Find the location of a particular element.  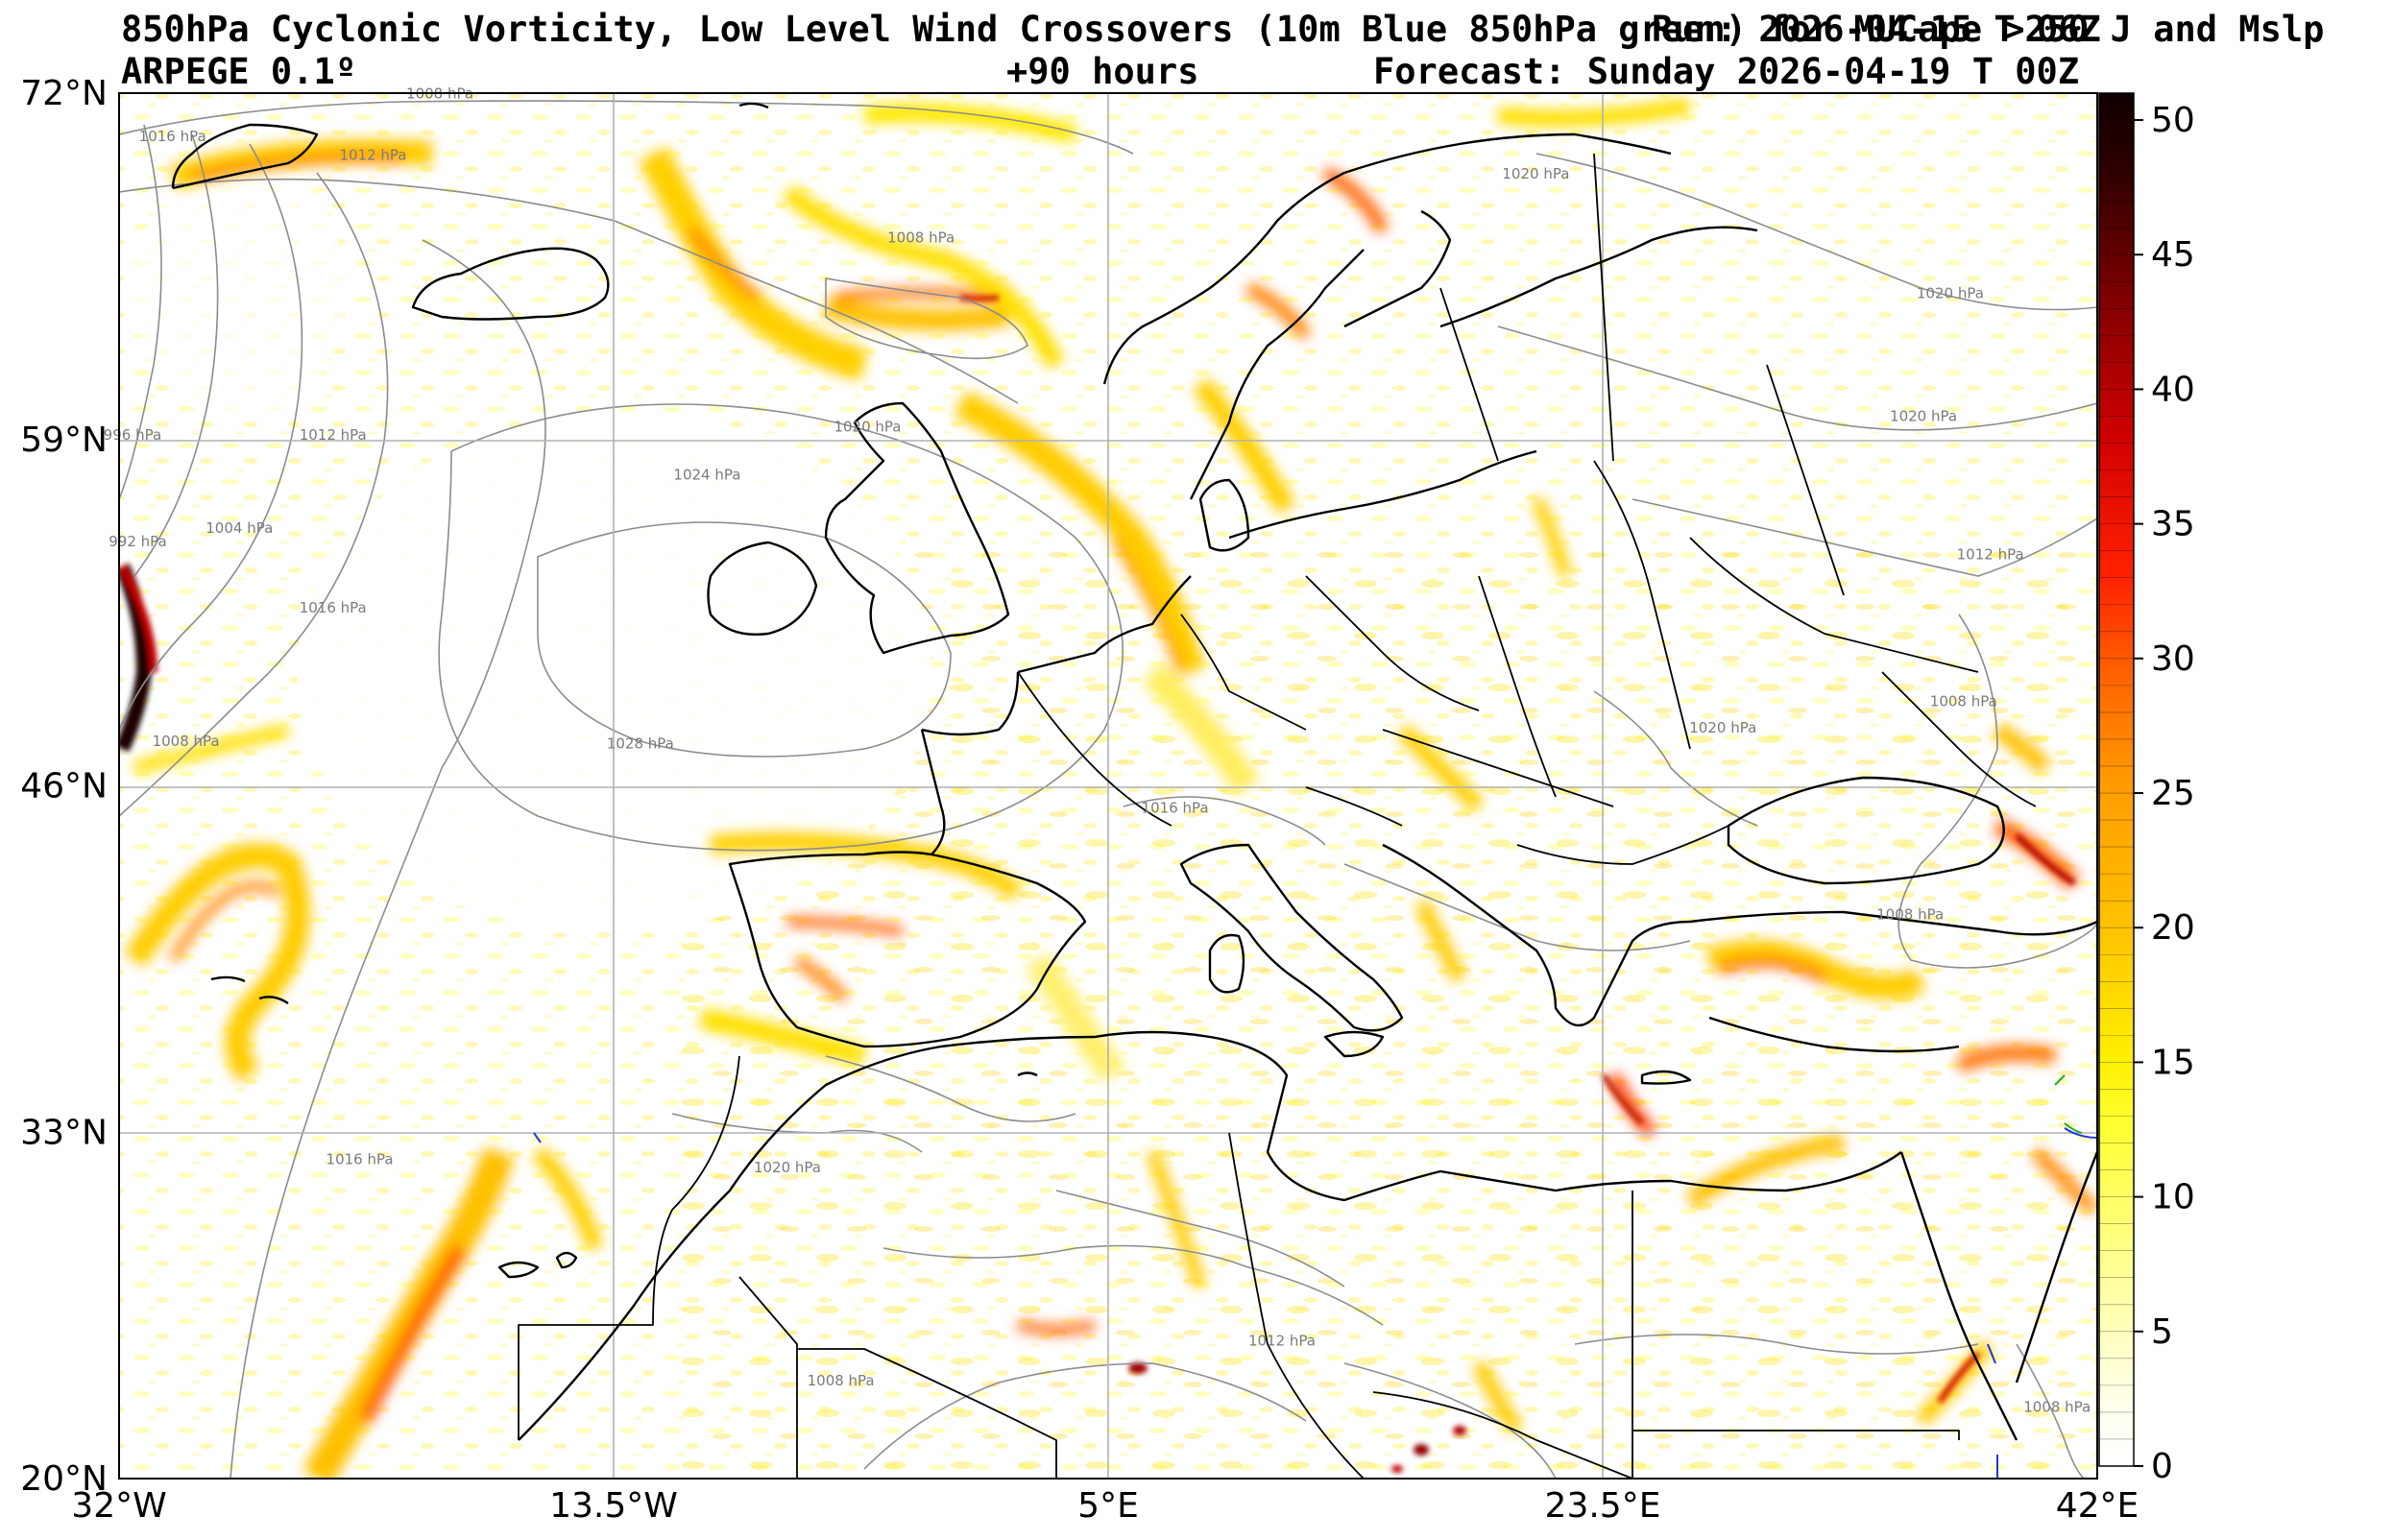

italy is located at coordinates (1291, 938).